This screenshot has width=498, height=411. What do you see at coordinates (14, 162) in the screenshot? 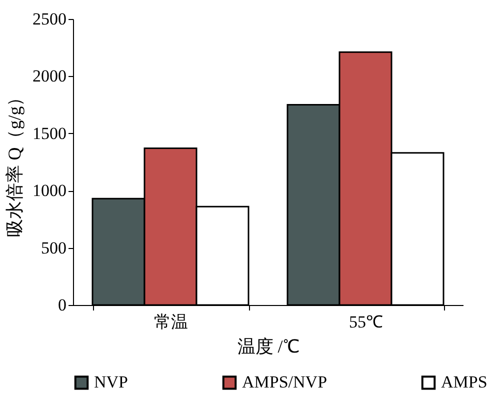
I see `y-axis-title: 吸水倍率 Q（g/g）` at bounding box center [14, 162].